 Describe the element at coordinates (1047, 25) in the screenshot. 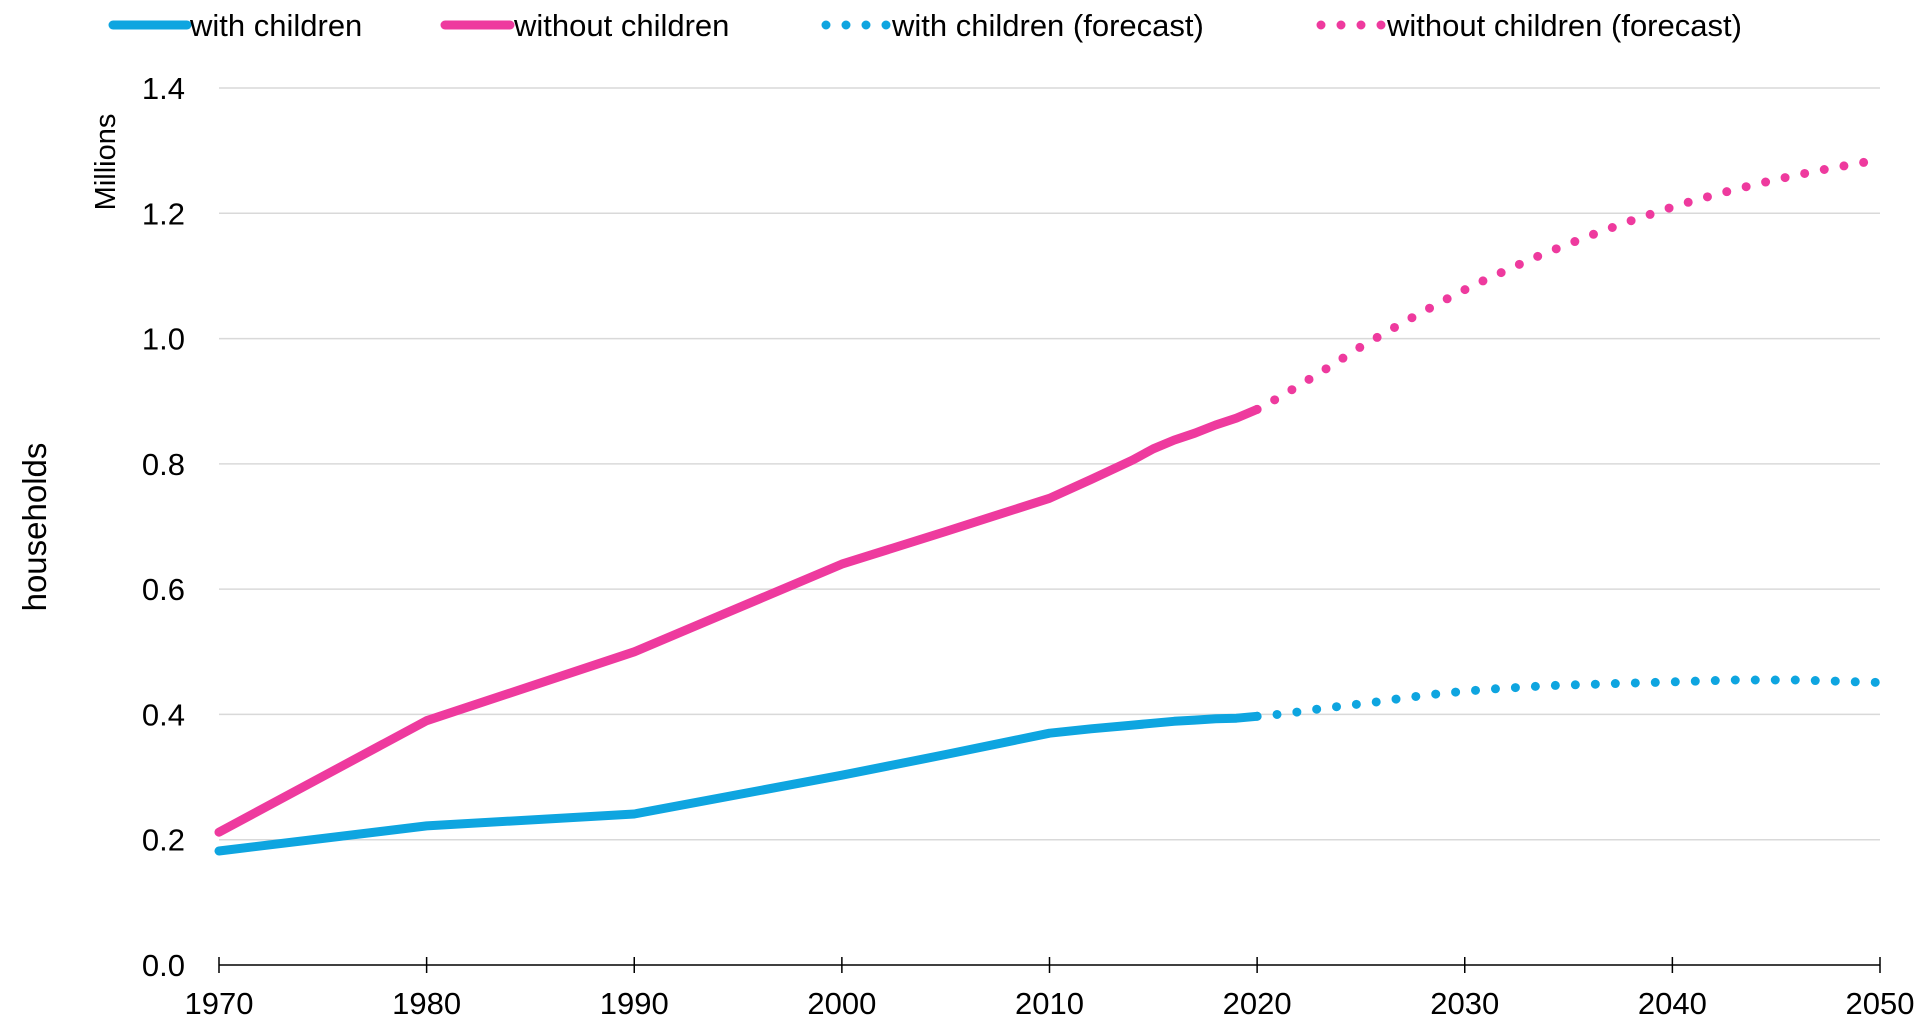

I see `legend-label: with children (forecast)` at that location.